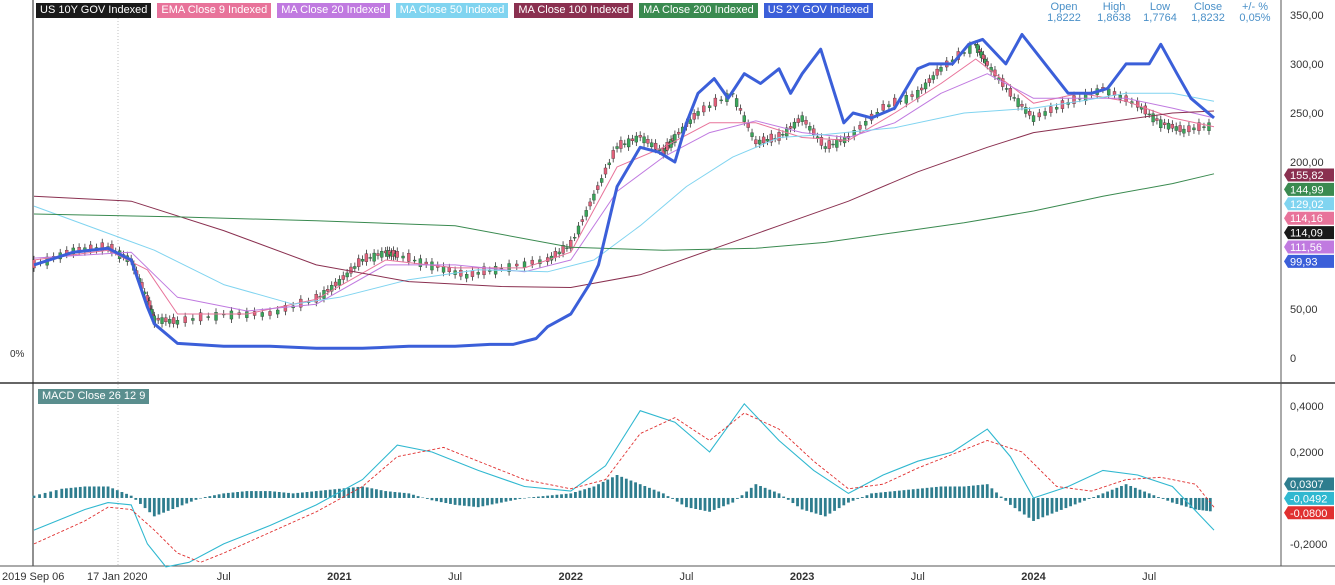 This screenshot has height=585, width=1335. I want to click on macd-legend: MACD Close 26 12 9, so click(94, 396).